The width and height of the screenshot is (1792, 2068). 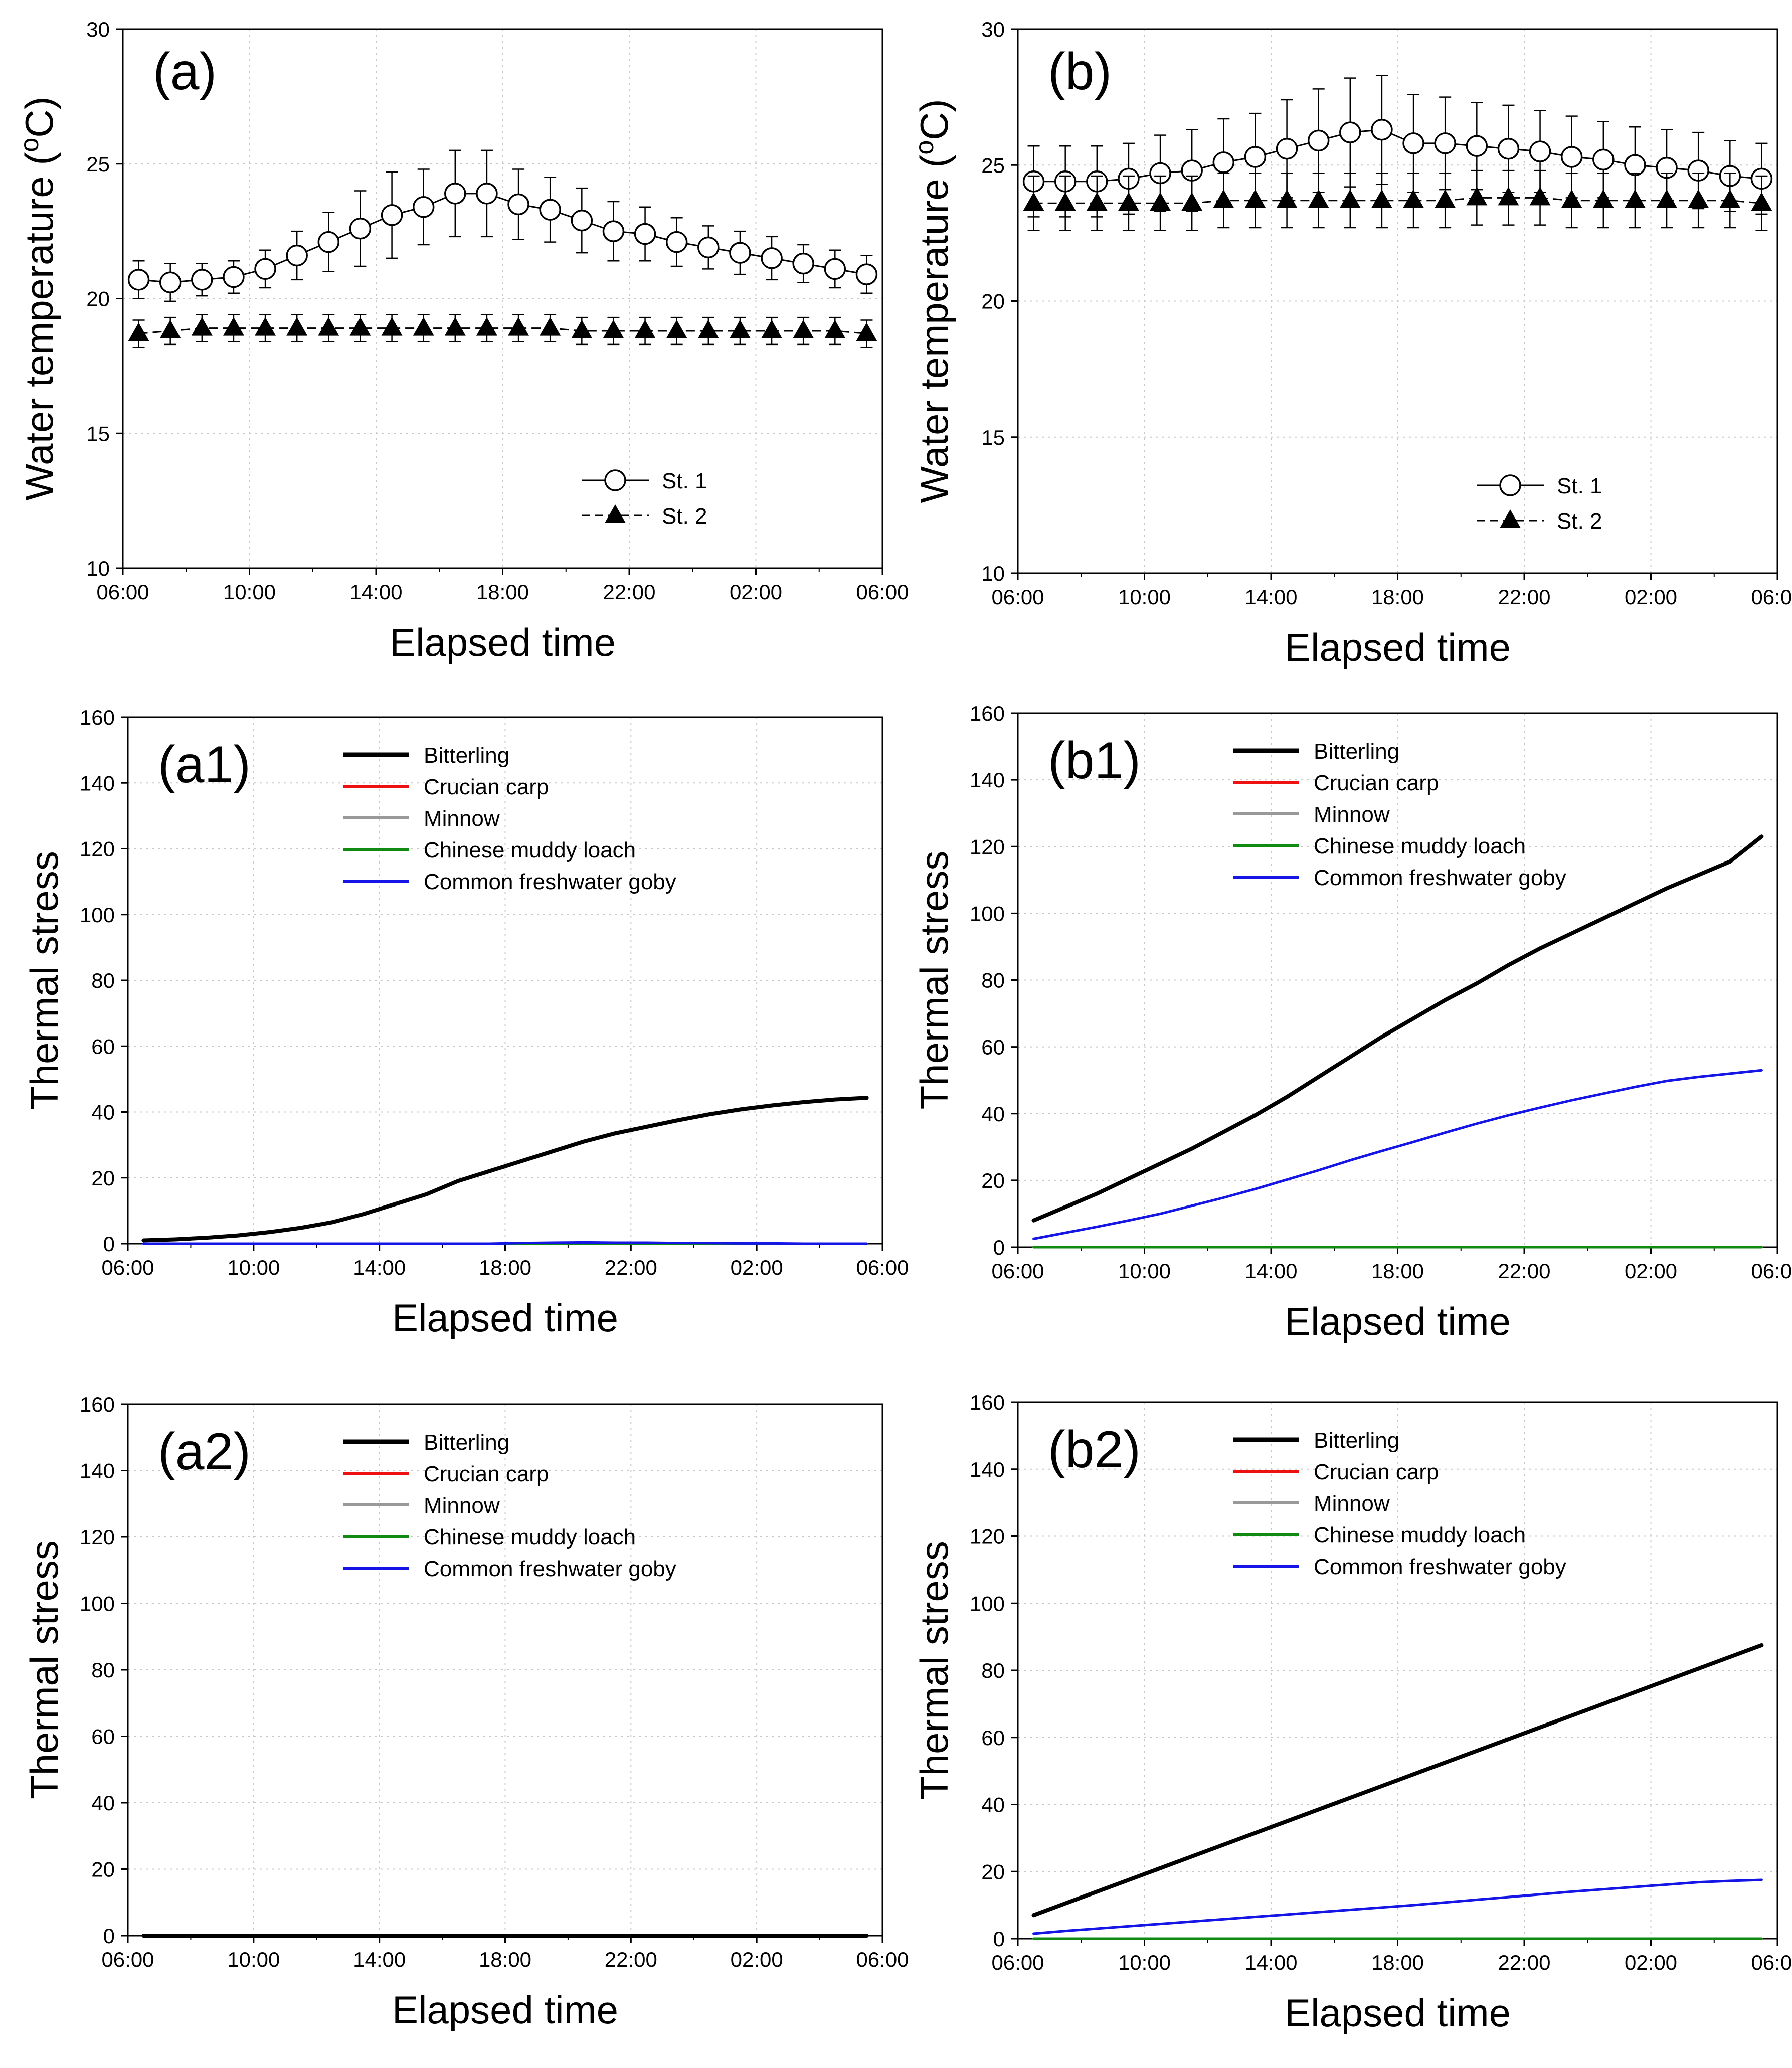 I want to click on panel-label: (a2), so click(x=204, y=1452).